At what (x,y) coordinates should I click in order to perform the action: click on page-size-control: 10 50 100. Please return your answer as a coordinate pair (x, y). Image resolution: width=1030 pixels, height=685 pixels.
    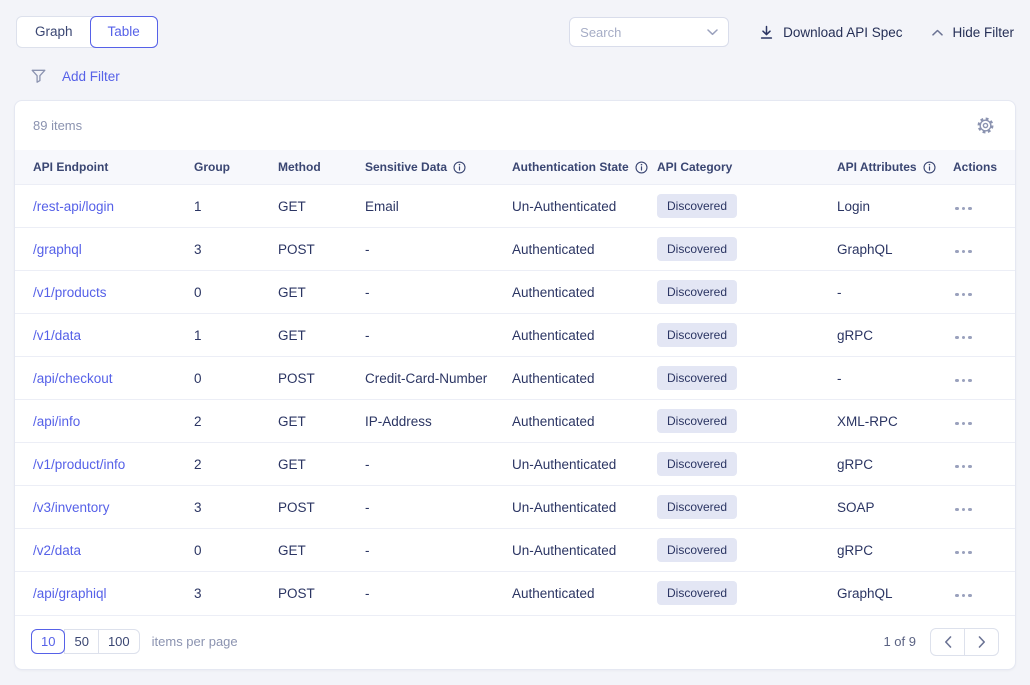
    Looking at the image, I should click on (85, 641).